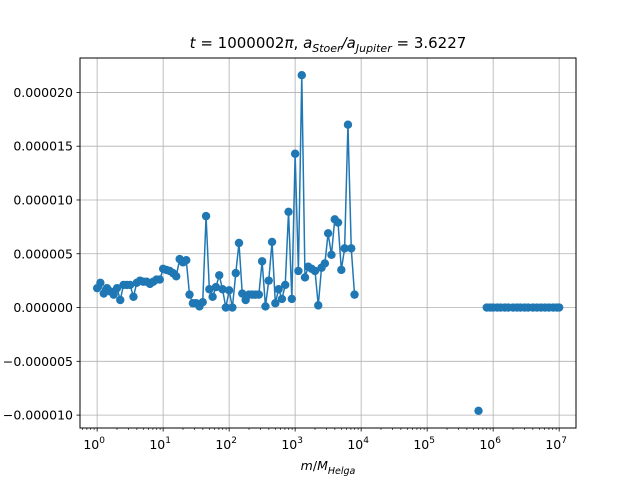 Image resolution: width=640 pixels, height=480 pixels. Describe the element at coordinates (328, 44) in the screenshot. I see `chart-title: t = 1000002π, aStoer/aJupiter = 3.6227` at that location.